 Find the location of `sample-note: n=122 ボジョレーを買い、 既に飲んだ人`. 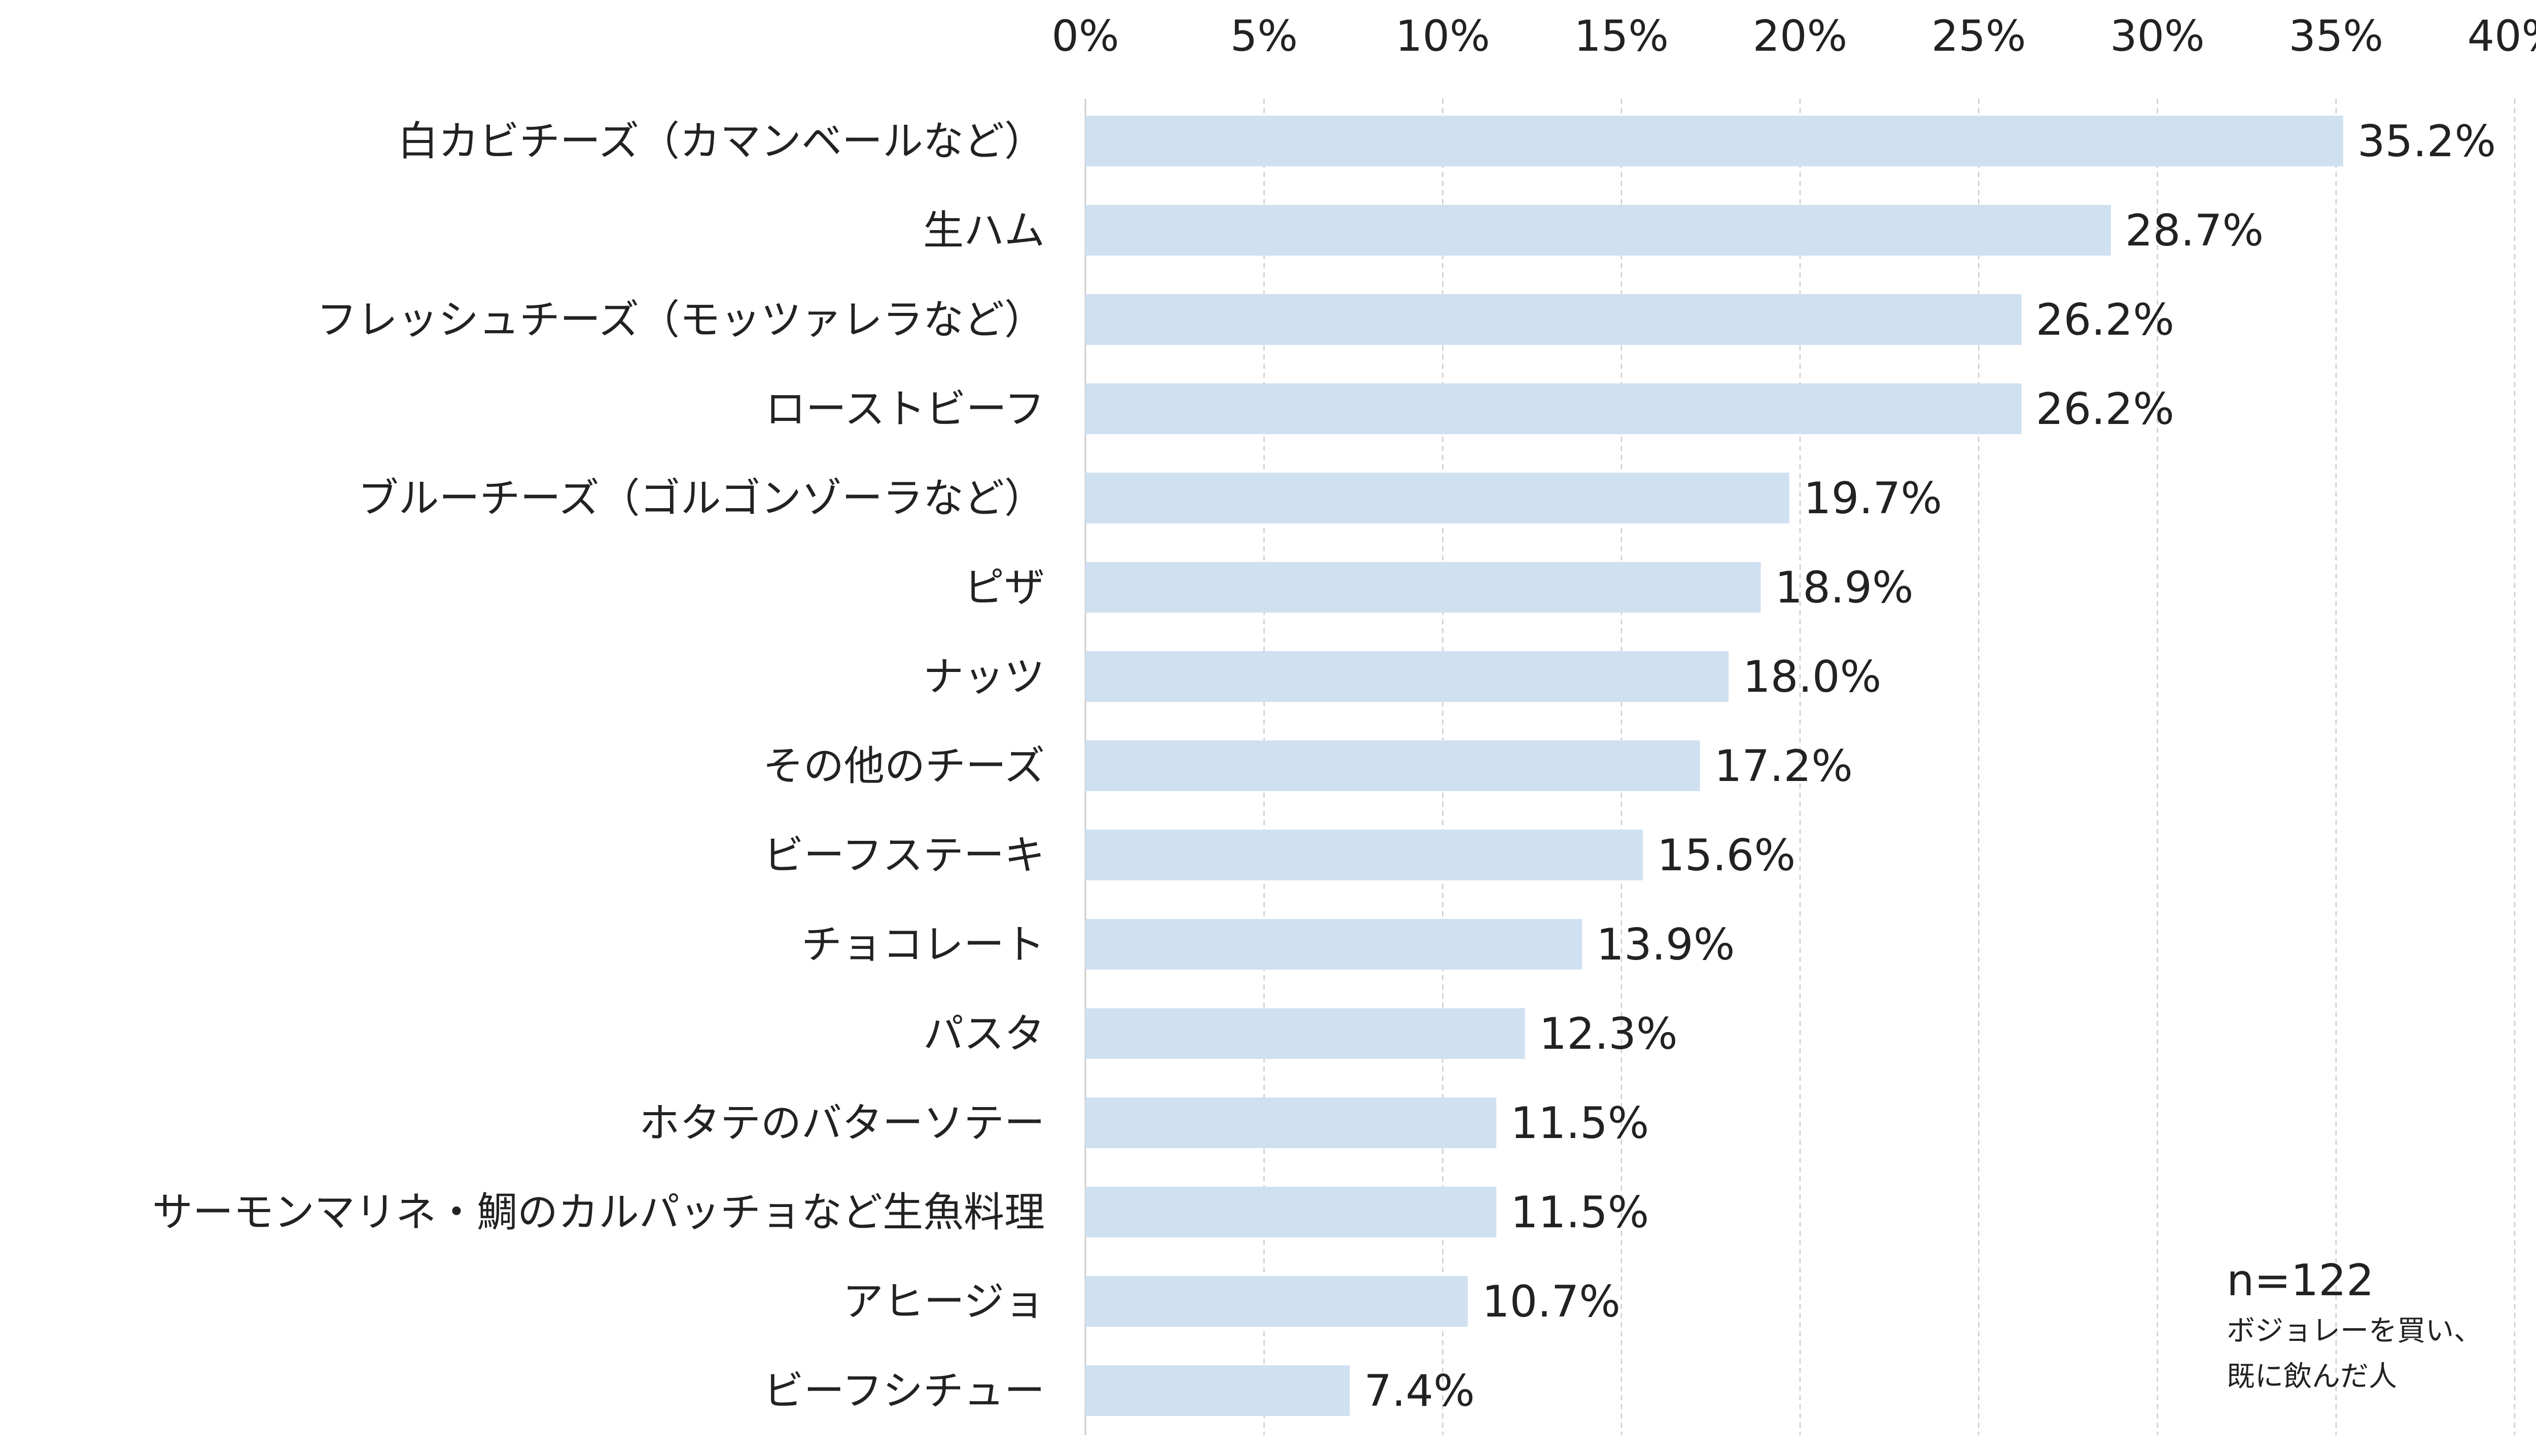

sample-note: n=122 ボジョレーを買い、 既に飲んだ人 is located at coordinates (2354, 1326).